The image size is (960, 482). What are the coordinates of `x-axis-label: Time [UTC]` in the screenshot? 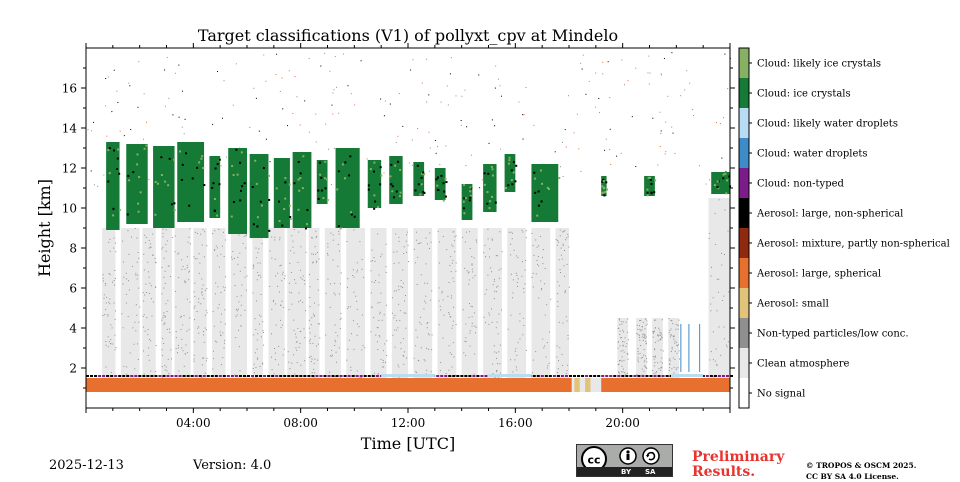 It's located at (408, 443).